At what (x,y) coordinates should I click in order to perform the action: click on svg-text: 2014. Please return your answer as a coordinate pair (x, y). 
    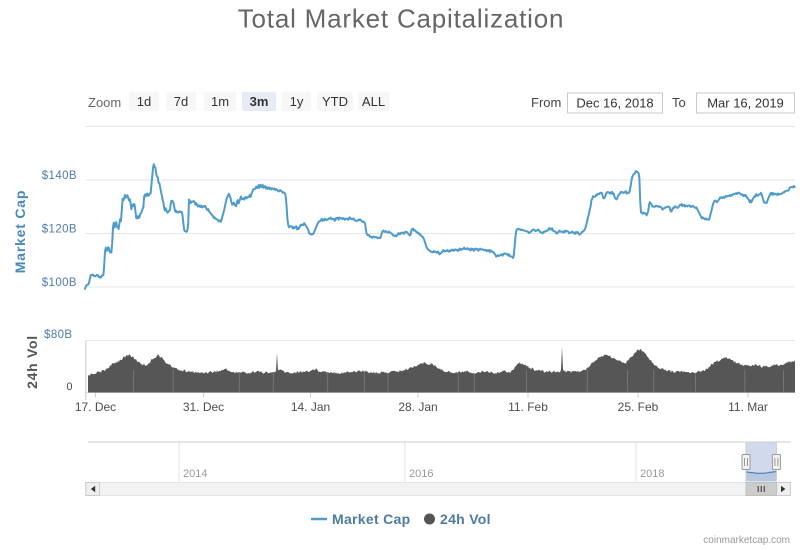
    Looking at the image, I should click on (195, 474).